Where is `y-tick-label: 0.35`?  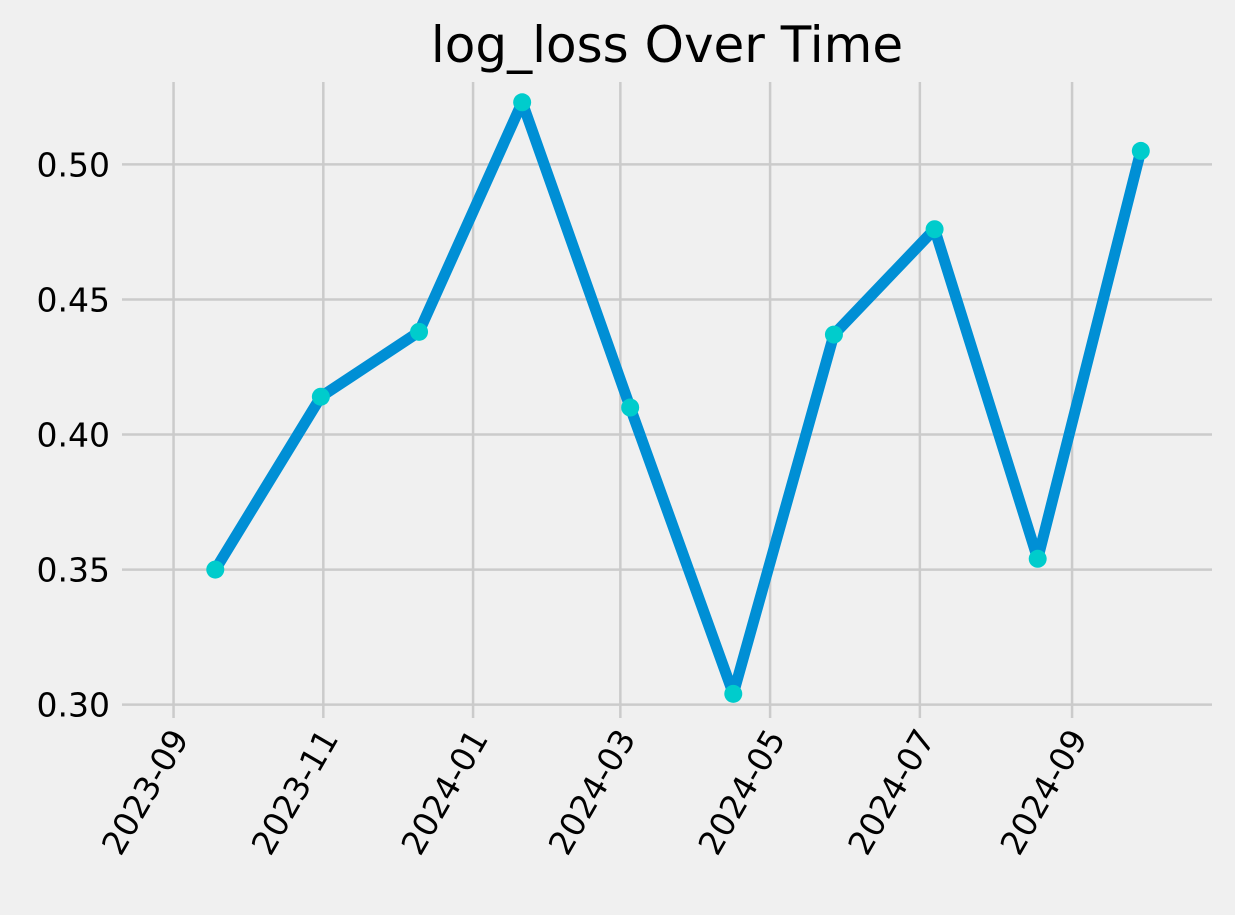 y-tick-label: 0.35 is located at coordinates (73, 570).